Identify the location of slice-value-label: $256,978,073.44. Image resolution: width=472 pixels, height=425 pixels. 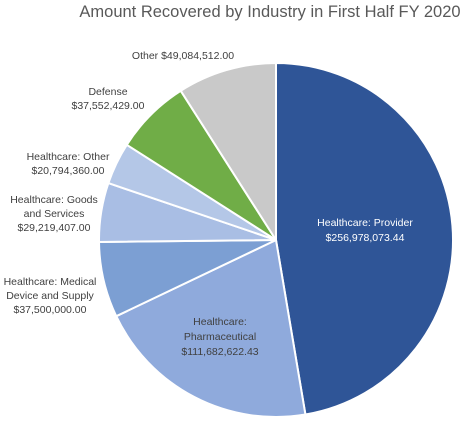
(365, 238).